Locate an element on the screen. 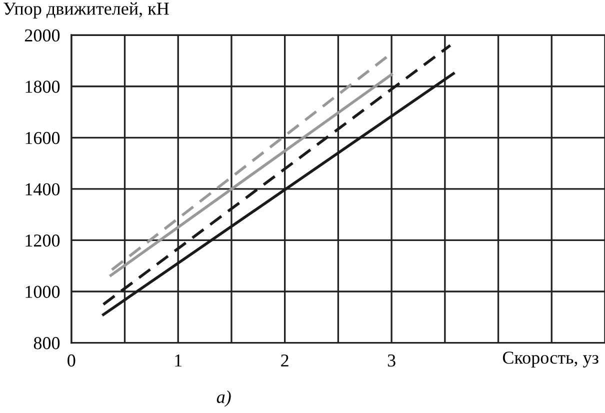  y-tick-label: 2000 is located at coordinates (42, 35).